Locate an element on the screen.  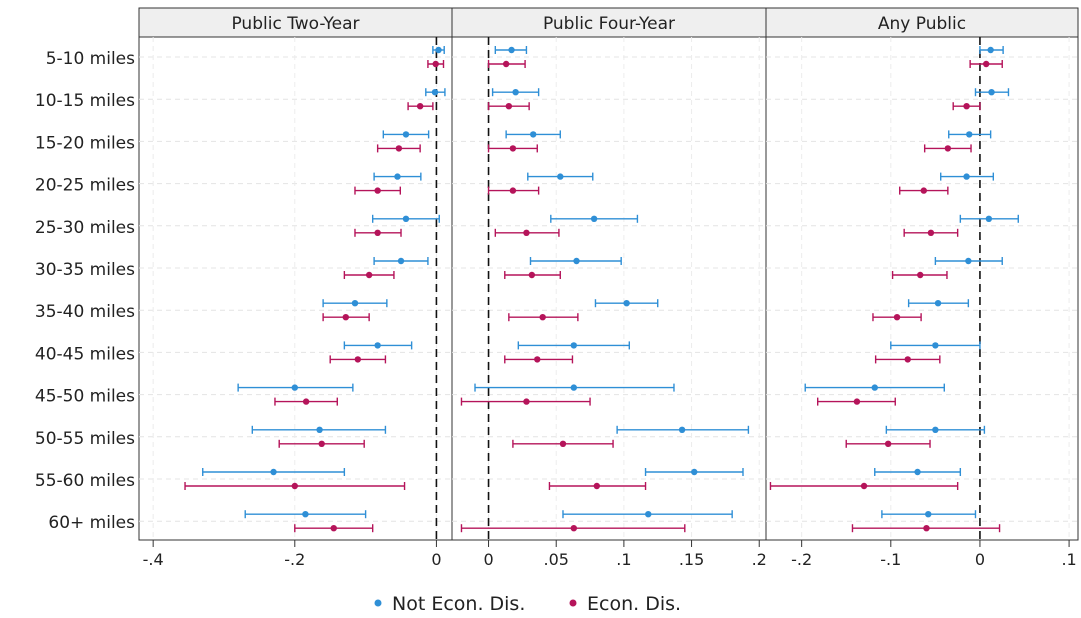
row-label: 35-40 miles is located at coordinates (85, 312).